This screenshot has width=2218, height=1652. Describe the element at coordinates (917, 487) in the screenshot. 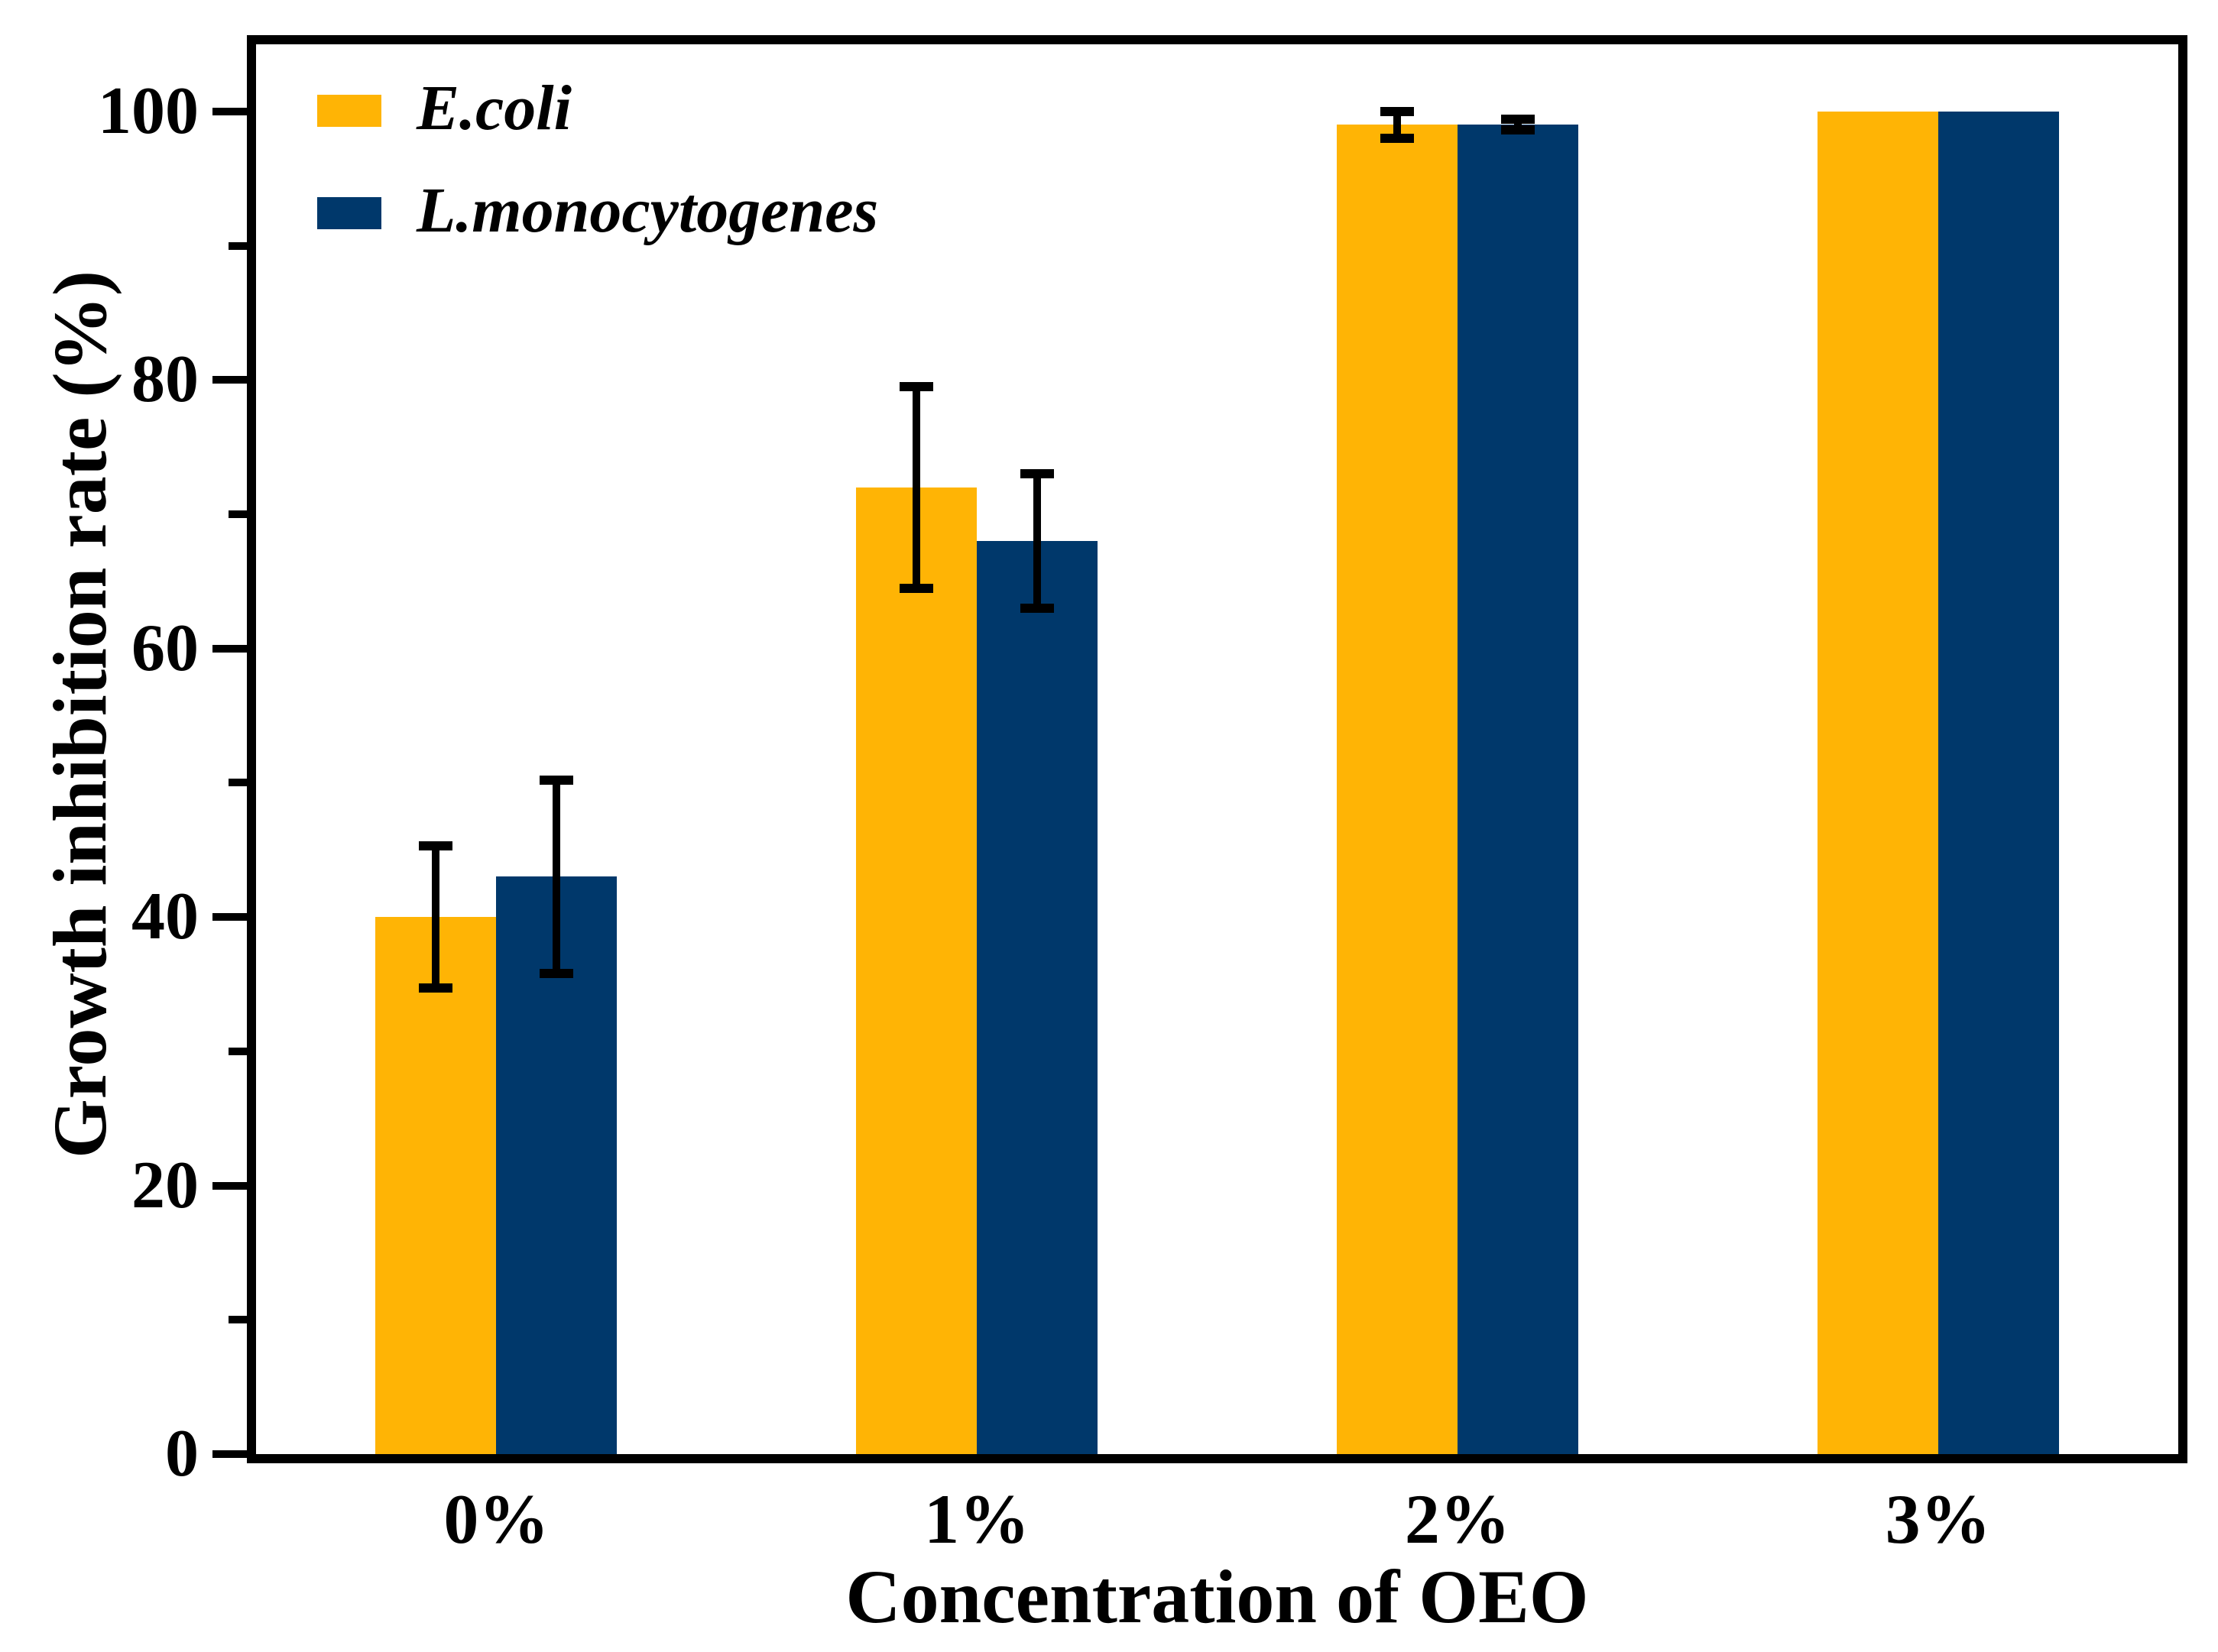

I see `error-bar-e-coli-1%` at that location.